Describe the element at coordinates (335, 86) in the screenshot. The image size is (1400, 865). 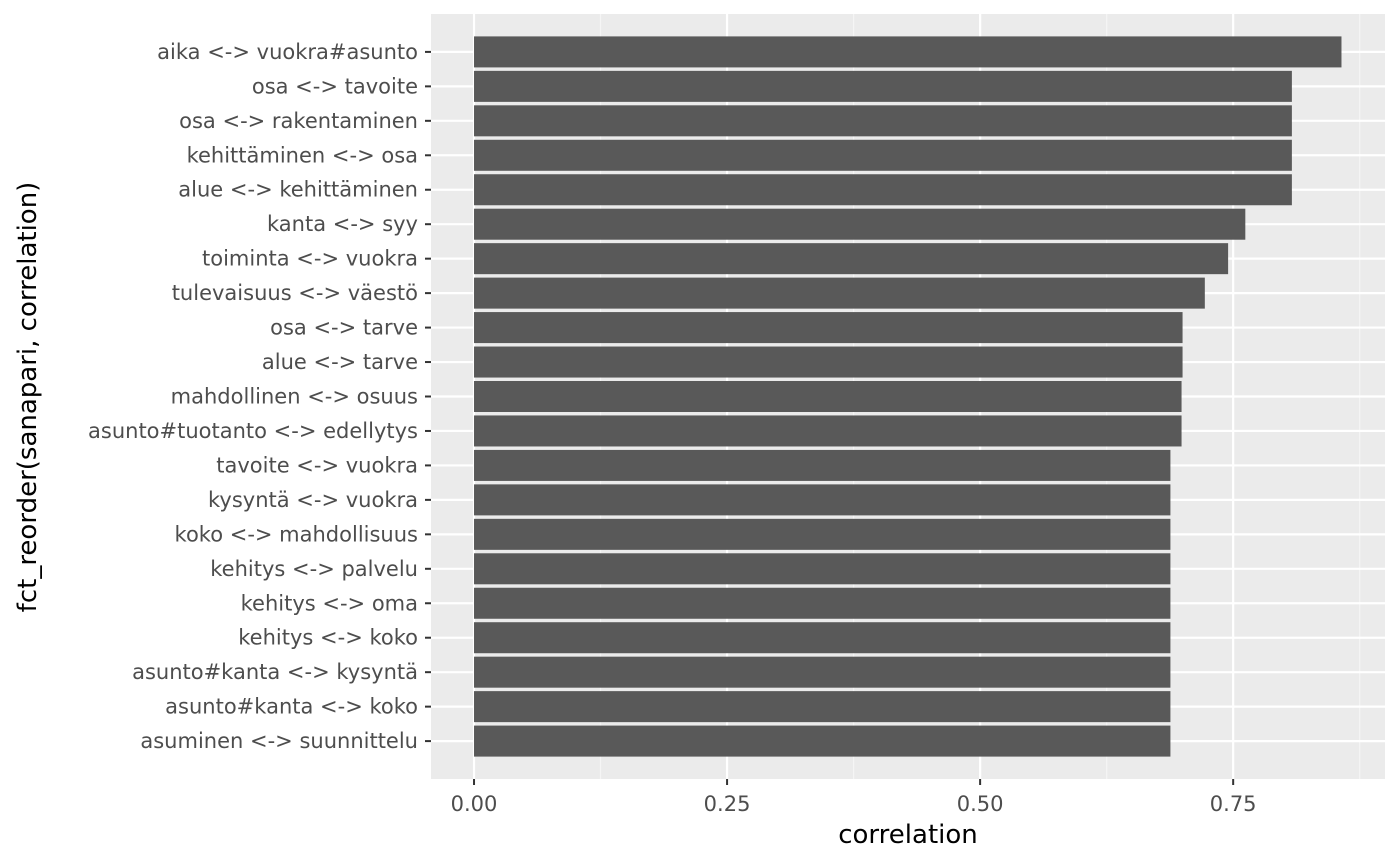
I see `y-tick-label: osa <-> tavoite` at that location.